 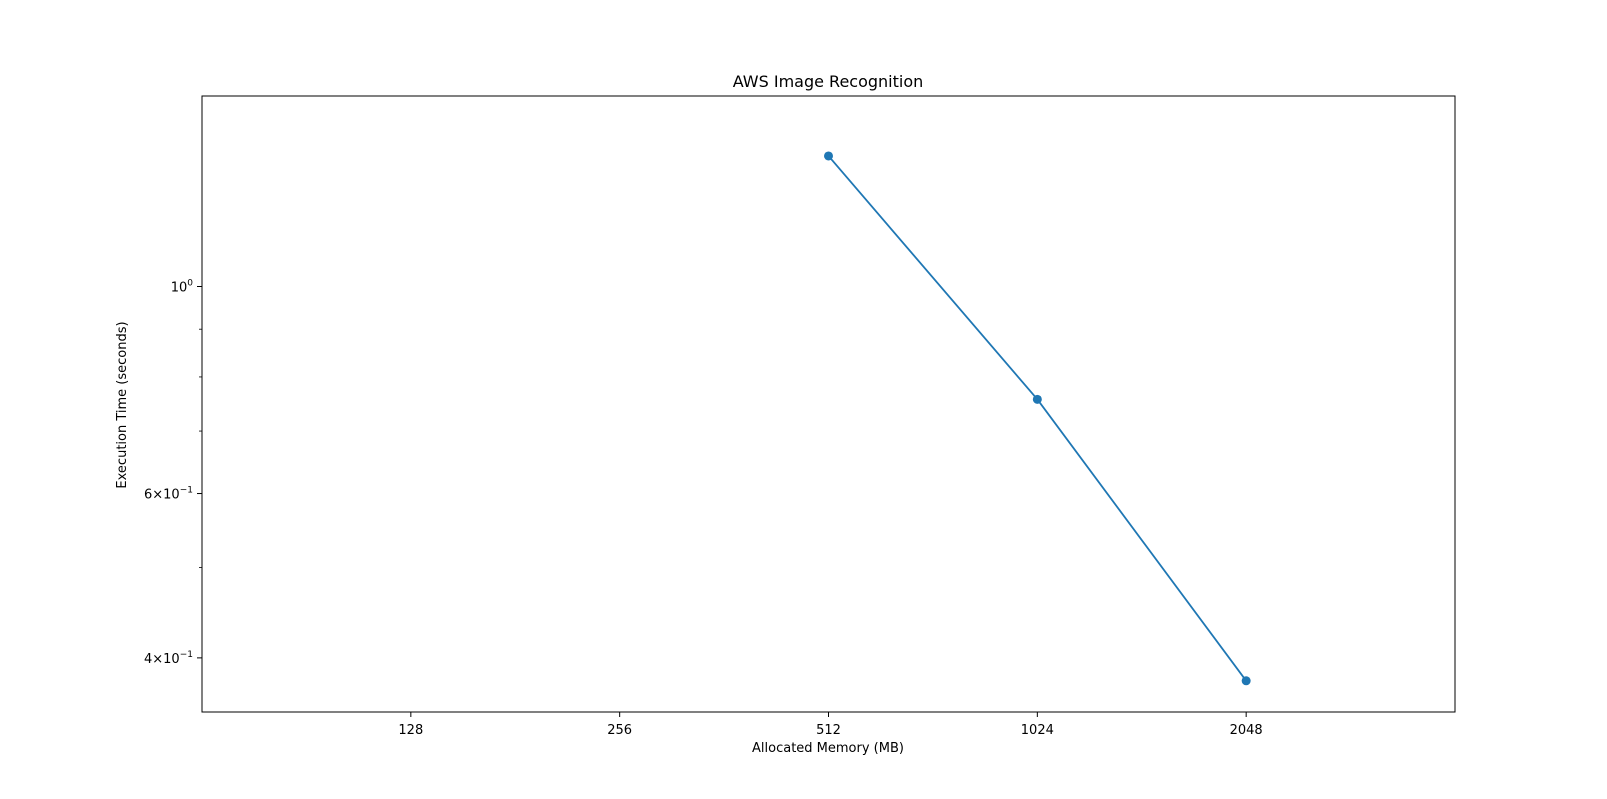 What do you see at coordinates (410, 730) in the screenshot?
I see `x-tick-label: 128` at bounding box center [410, 730].